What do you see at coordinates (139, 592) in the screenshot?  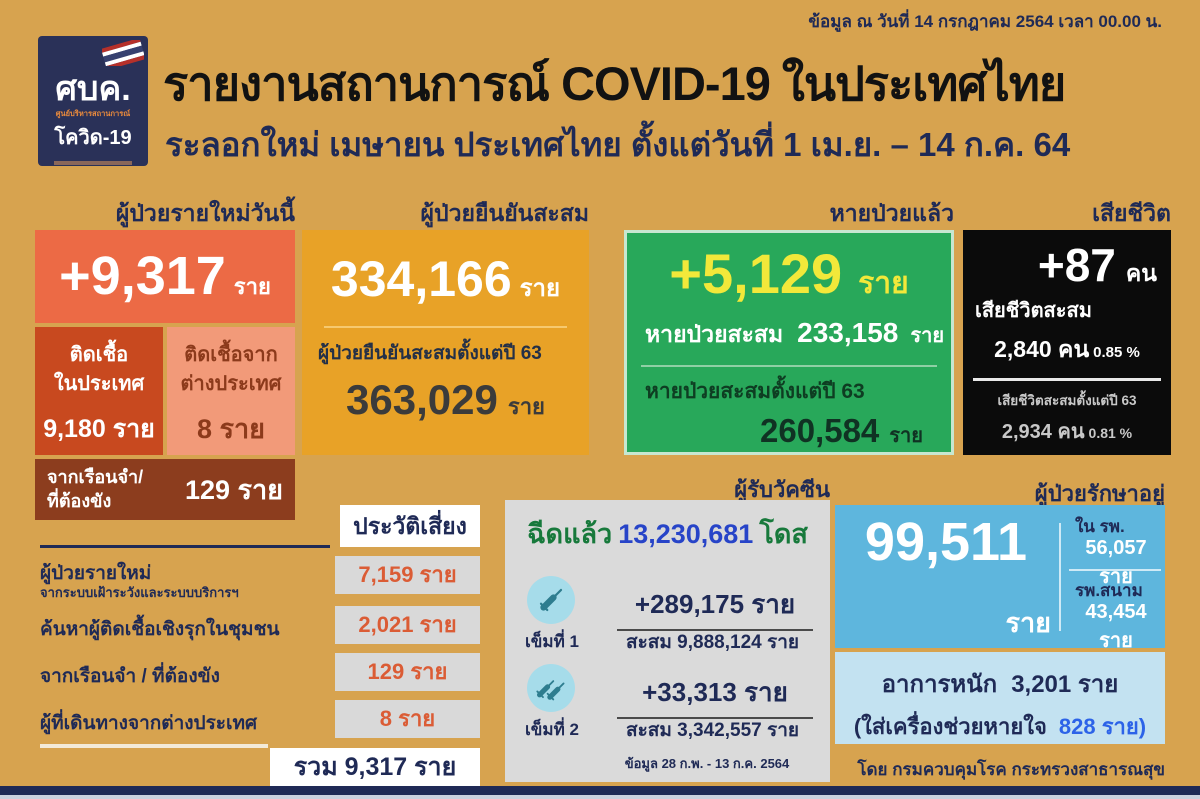 I see `risk-row-sublabel: จากระบบเฝ้าระวังและระบบบริการฯ` at bounding box center [139, 592].